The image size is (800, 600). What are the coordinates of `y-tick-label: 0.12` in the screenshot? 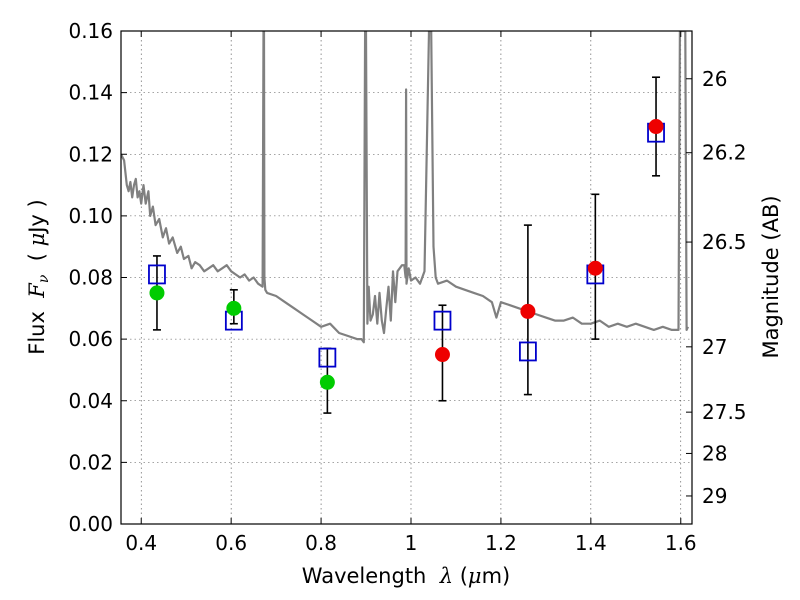 It's located at (90, 154).